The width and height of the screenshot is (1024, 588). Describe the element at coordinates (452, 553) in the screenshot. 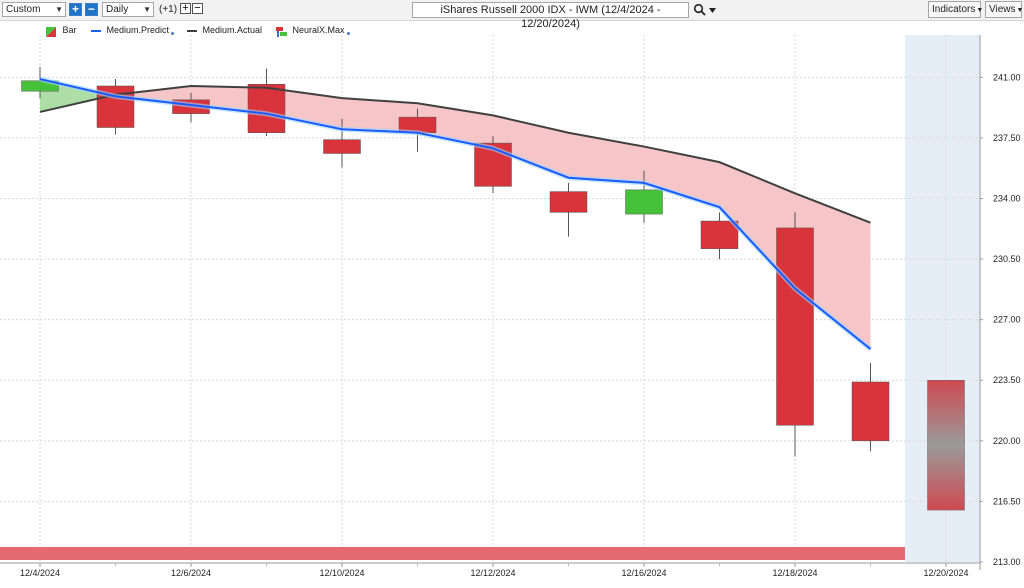

I see `neuralx-strip` at that location.